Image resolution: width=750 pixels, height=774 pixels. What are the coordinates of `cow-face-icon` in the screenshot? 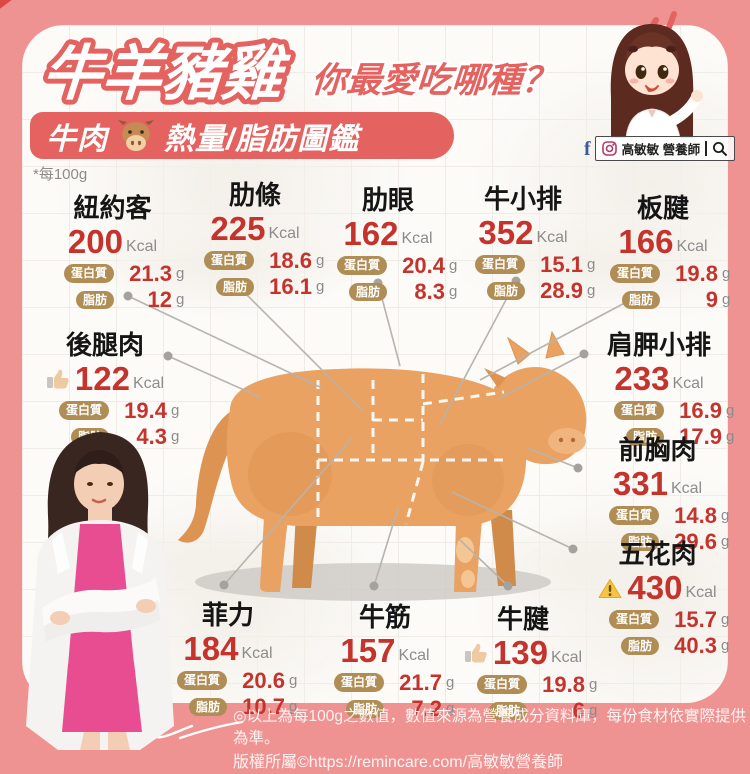 It's located at (136, 135).